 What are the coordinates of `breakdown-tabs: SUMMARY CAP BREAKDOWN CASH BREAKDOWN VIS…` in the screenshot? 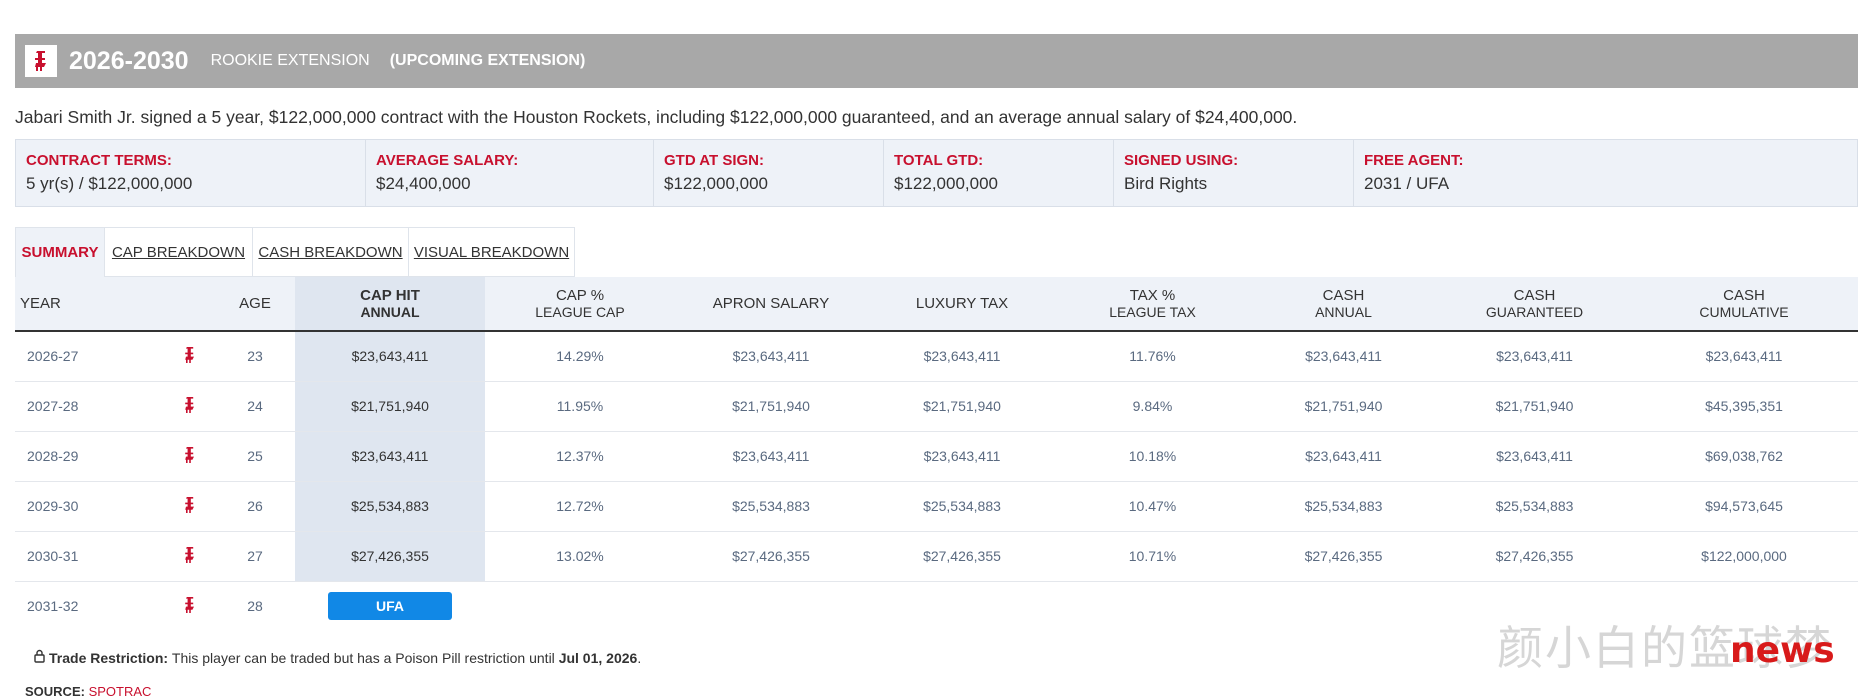 It's located at (936, 252).